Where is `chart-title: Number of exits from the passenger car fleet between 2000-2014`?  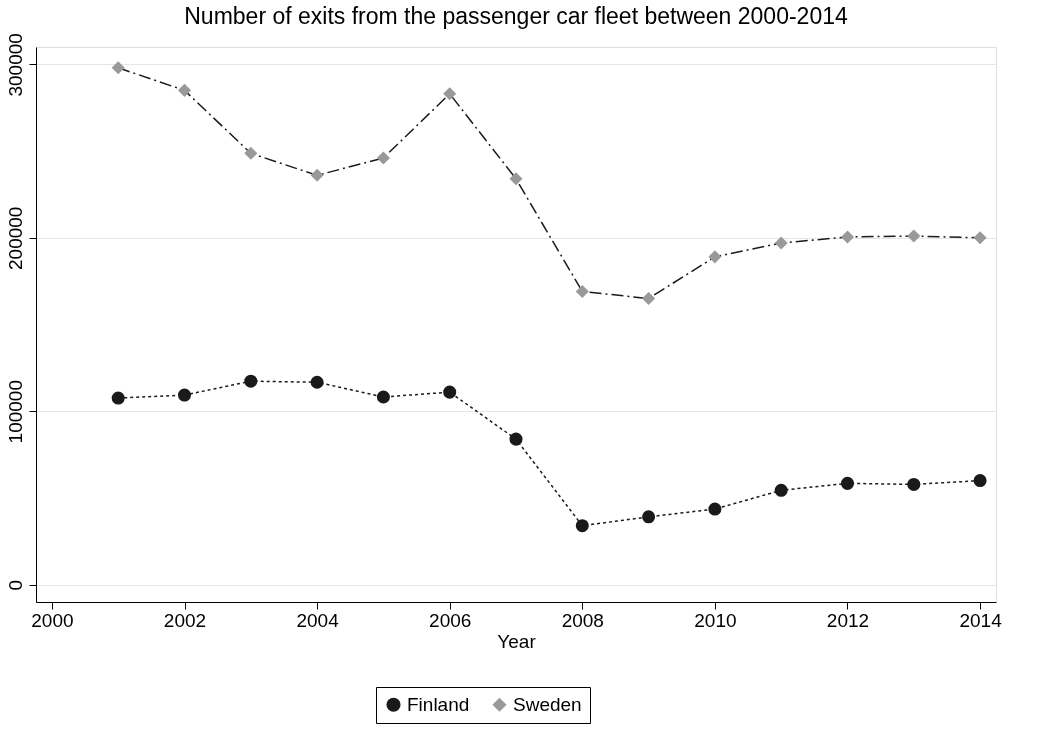
chart-title: Number of exits from the passenger car fleet between 2000-2014 is located at coordinates (516, 15).